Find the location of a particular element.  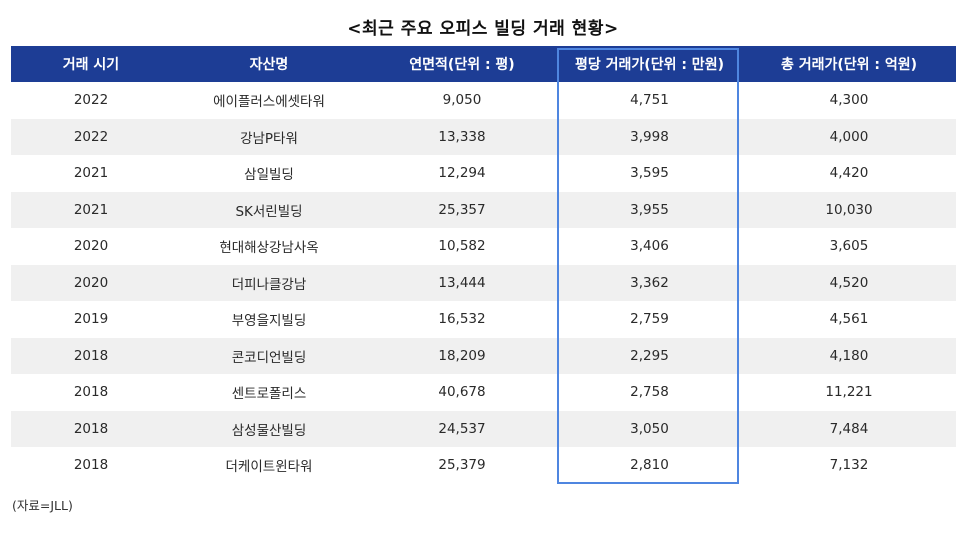

cell-total-price: 7,484 is located at coordinates (849, 428).